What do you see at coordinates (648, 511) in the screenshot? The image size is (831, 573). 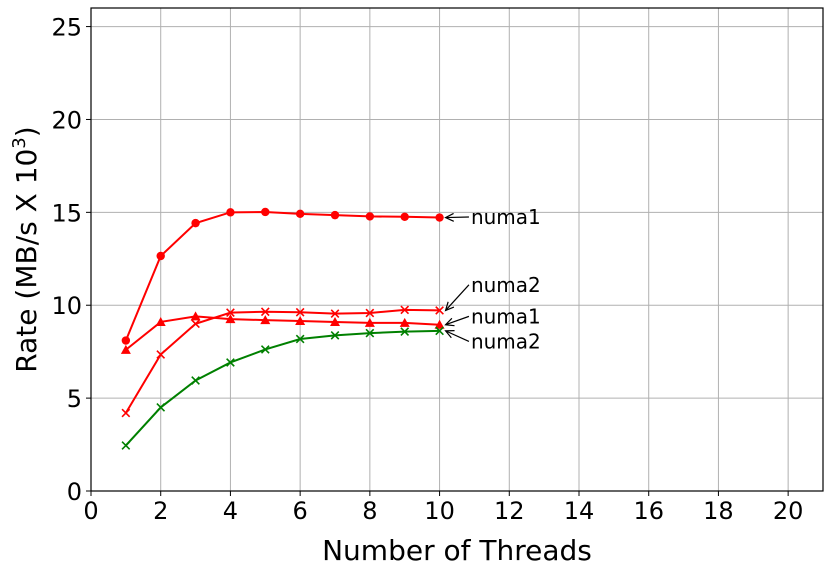 I see `x-tick-label: 16` at bounding box center [648, 511].